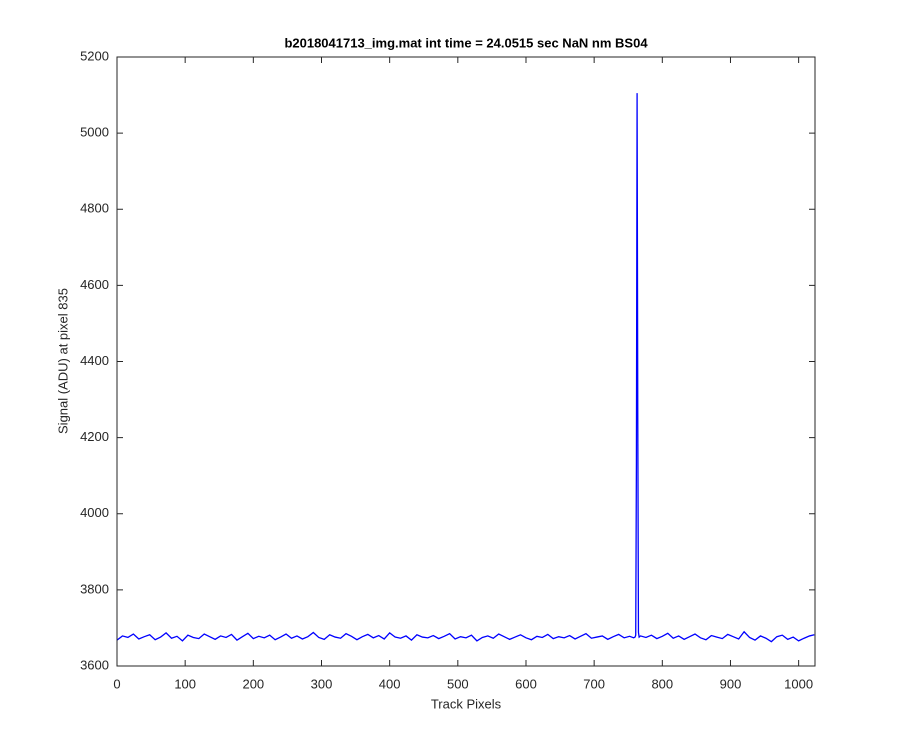 Image resolution: width=900 pixels, height=755 pixels. I want to click on x-axis-label: Track Pixels, so click(466, 703).